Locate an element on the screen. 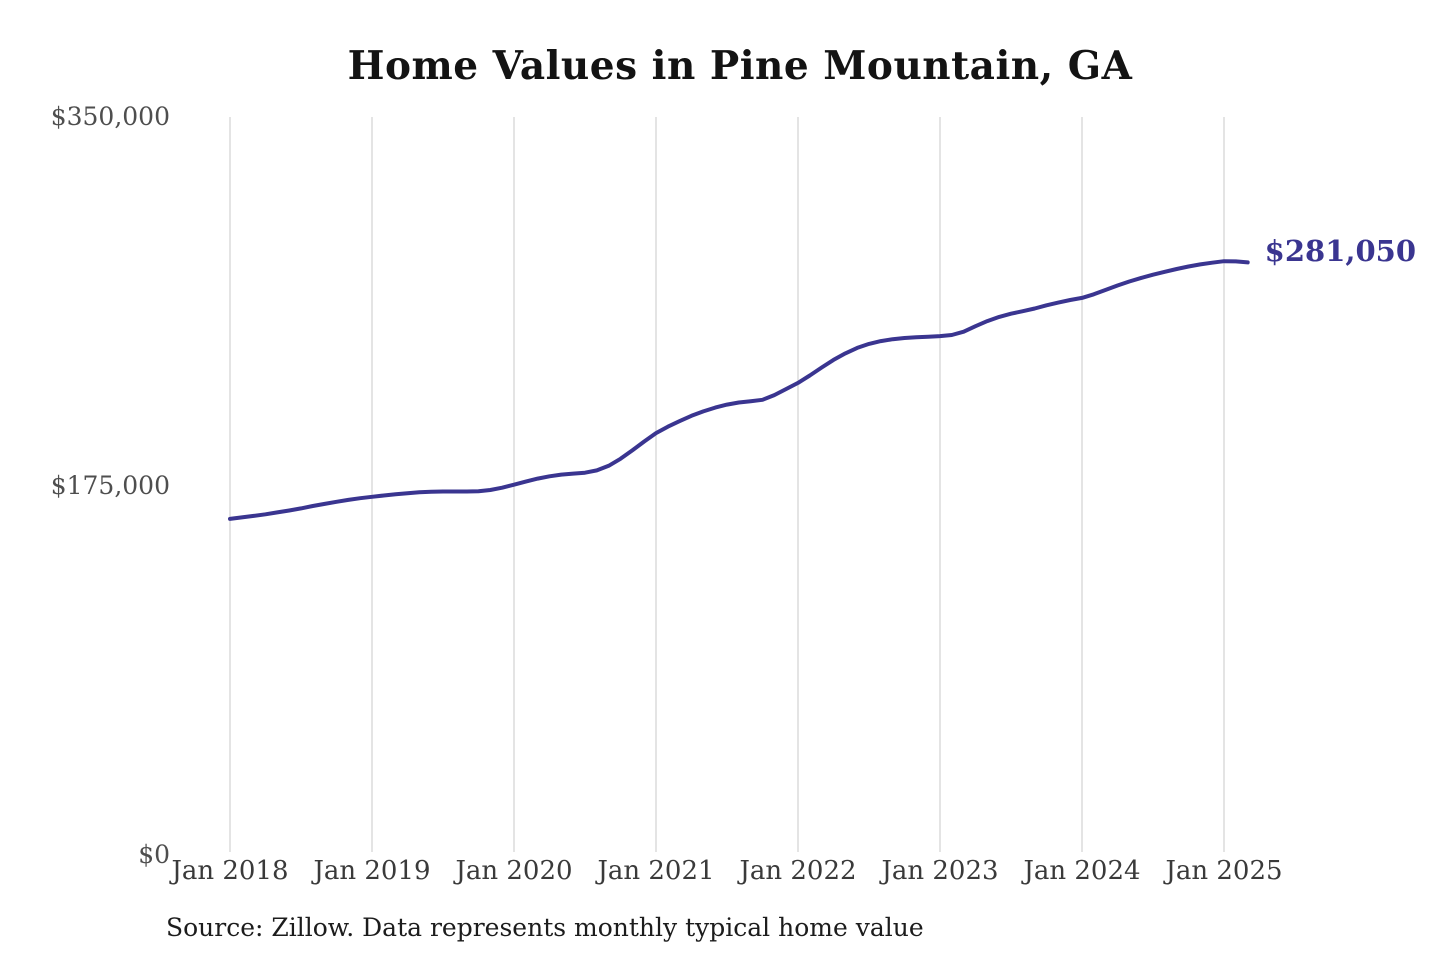 The height and width of the screenshot is (960, 1440). x-tick-label: Jan 2021 is located at coordinates (656, 871).